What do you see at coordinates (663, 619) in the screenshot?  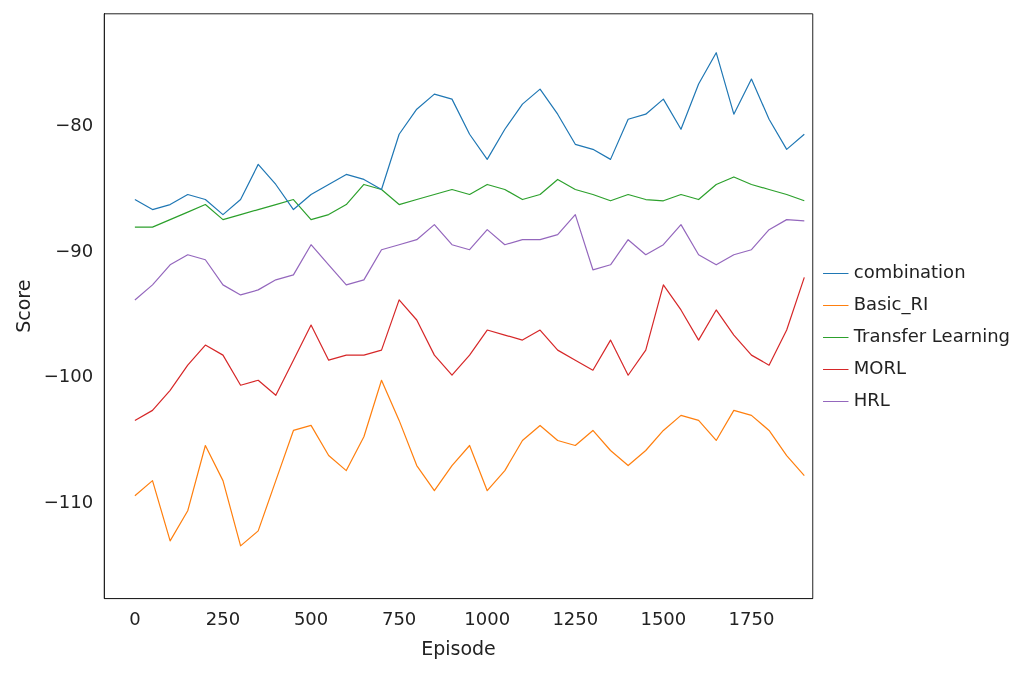 I see `x-tick-label: 1500` at bounding box center [663, 619].